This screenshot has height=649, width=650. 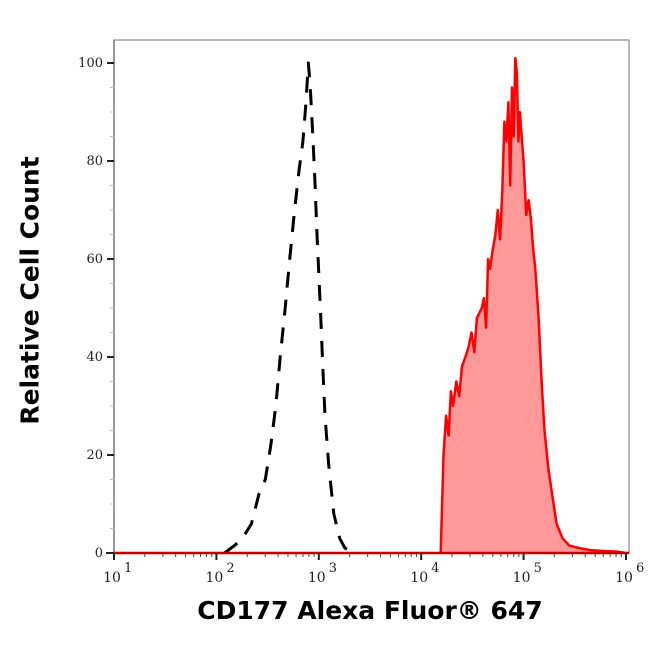 I want to click on svg-text: 3, so click(x=333, y=568).